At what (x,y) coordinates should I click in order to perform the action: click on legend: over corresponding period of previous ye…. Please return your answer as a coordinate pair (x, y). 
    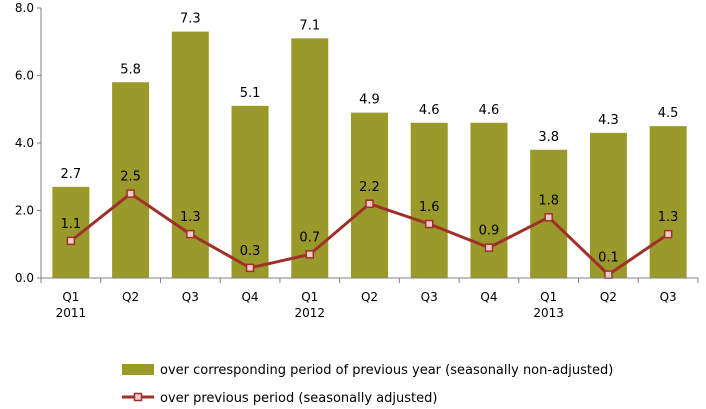
    Looking at the image, I should click on (367, 384).